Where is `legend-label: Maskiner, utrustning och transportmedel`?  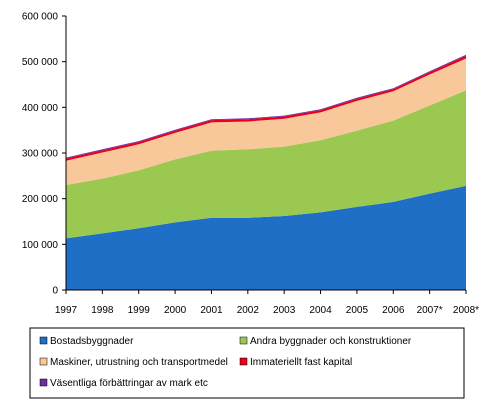
legend-label: Maskiner, utrustning och transportmedel is located at coordinates (139, 362).